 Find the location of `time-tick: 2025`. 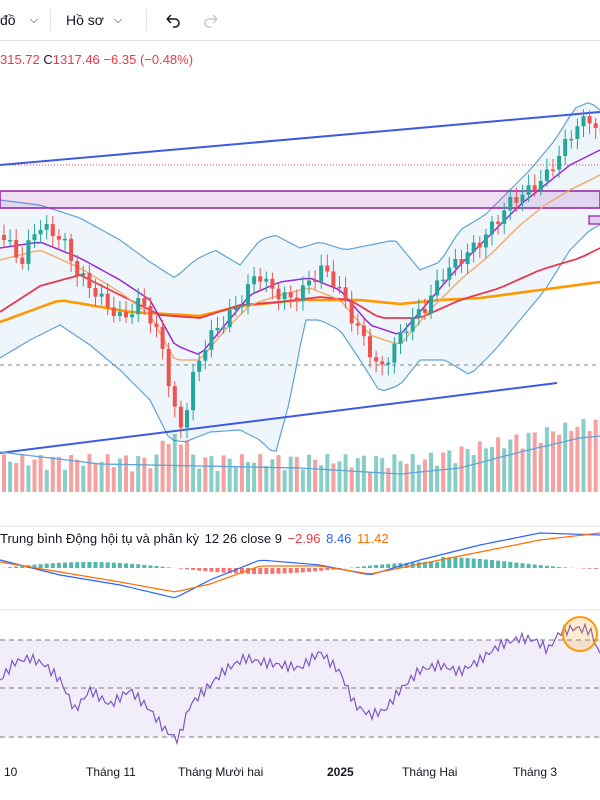

time-tick: 2025 is located at coordinates (340, 772).